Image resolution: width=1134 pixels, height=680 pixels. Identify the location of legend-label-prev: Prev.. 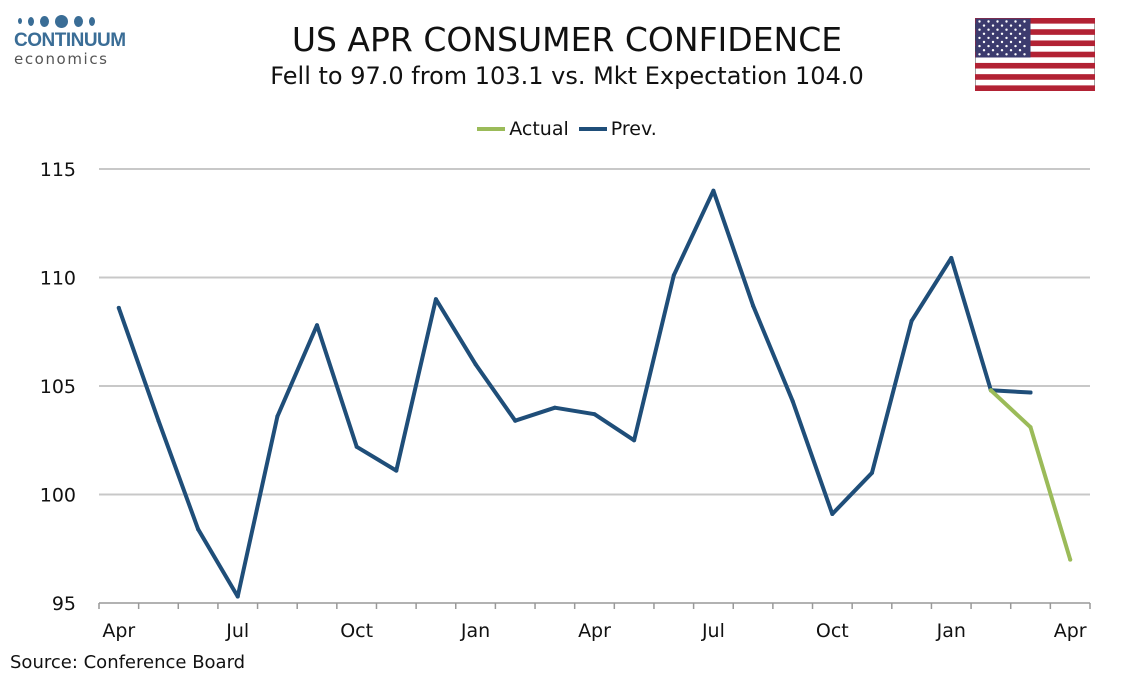
(633, 129).